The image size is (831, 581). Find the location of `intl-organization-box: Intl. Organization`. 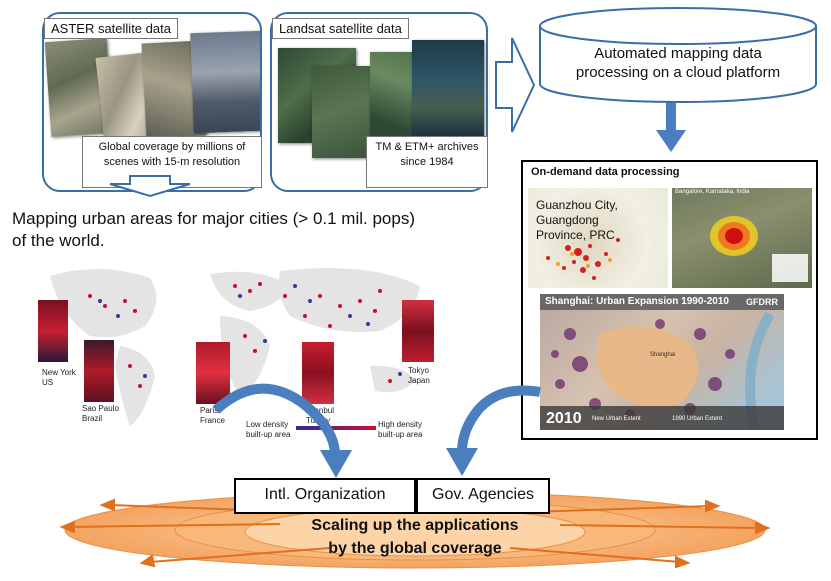

intl-organization-box: Intl. Organization is located at coordinates (325, 496).